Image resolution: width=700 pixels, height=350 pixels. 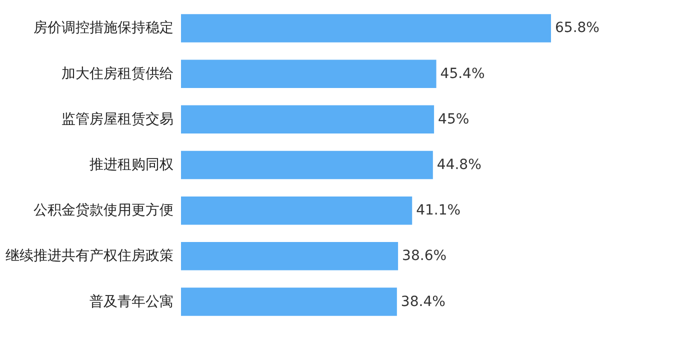 What do you see at coordinates (577, 28) in the screenshot?
I see `data-label: 65.8%` at bounding box center [577, 28].